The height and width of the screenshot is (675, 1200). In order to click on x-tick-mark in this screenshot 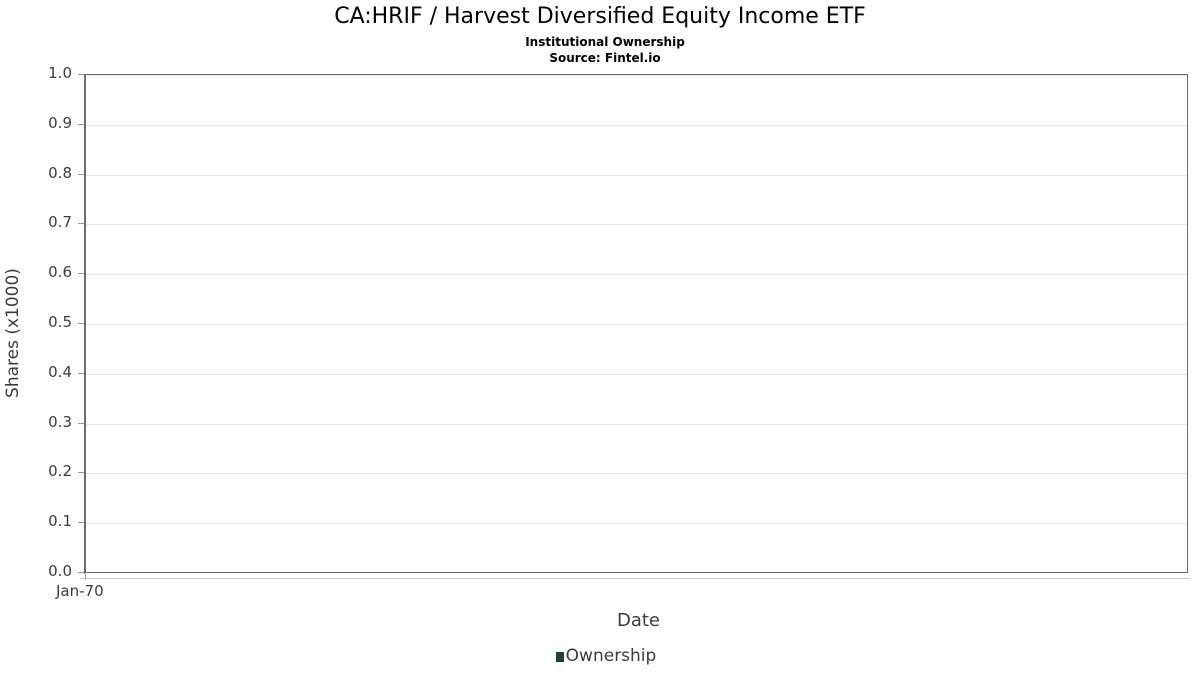, I will do `click(85, 576)`.